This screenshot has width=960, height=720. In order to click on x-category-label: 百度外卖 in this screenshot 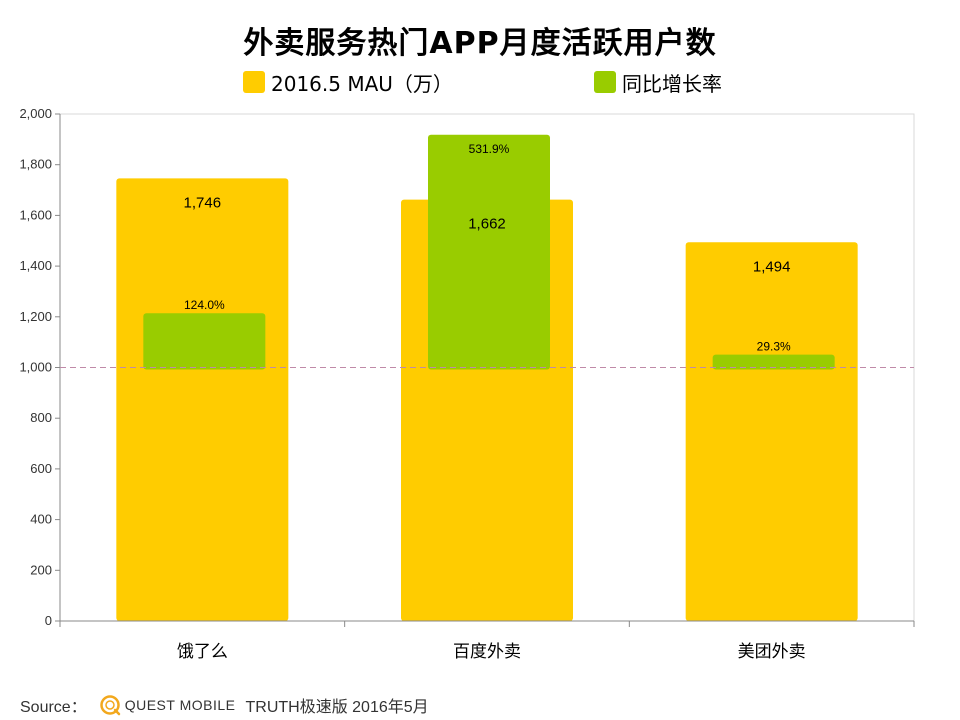, I will do `click(487, 652)`.